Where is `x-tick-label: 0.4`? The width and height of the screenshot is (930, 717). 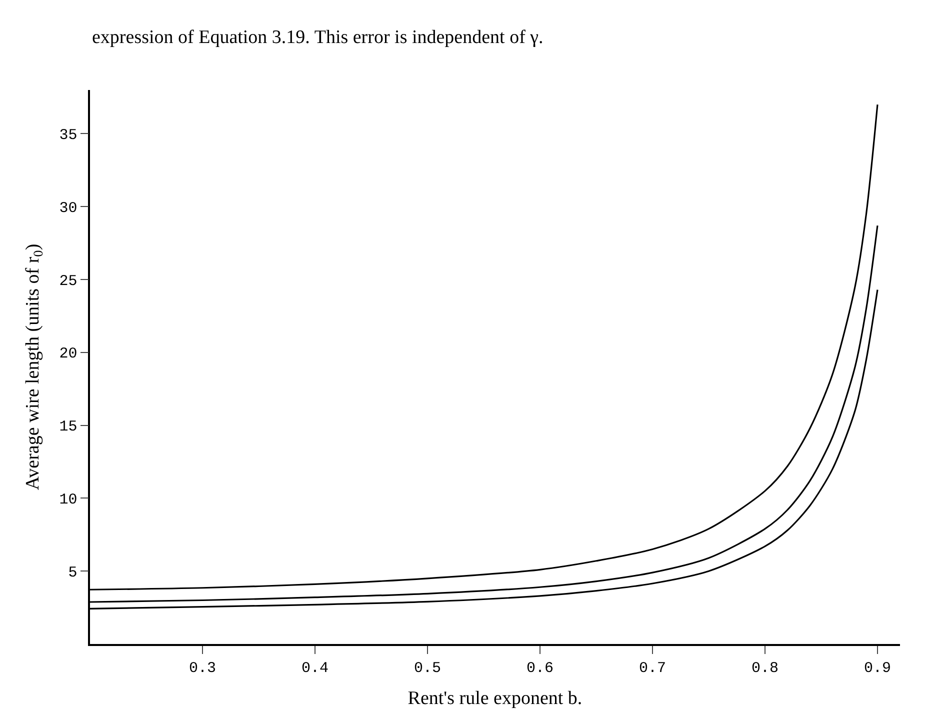
x-tick-label: 0.4 is located at coordinates (315, 668).